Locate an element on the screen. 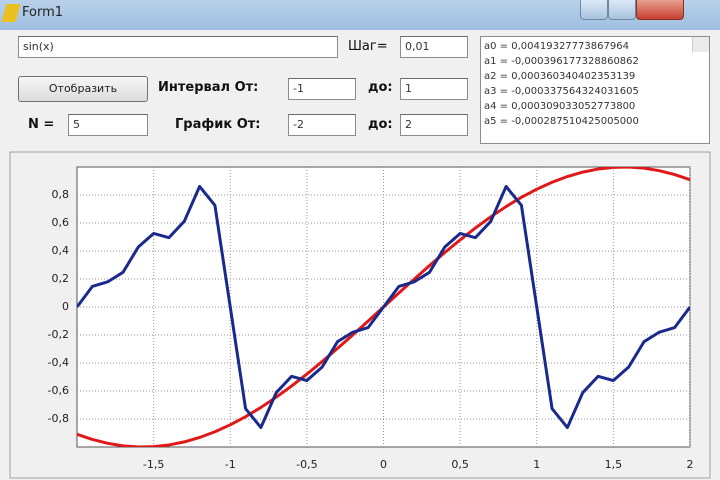 The image size is (720, 480). maximize-button is located at coordinates (622, 10).